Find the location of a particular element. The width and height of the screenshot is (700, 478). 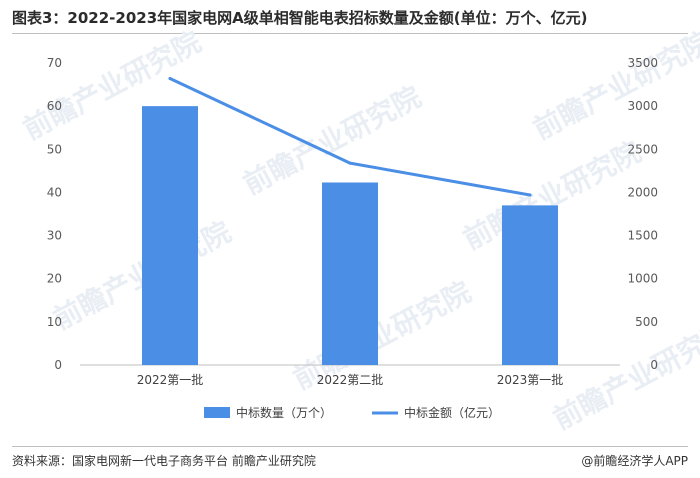

footer-divider is located at coordinates (350, 446).